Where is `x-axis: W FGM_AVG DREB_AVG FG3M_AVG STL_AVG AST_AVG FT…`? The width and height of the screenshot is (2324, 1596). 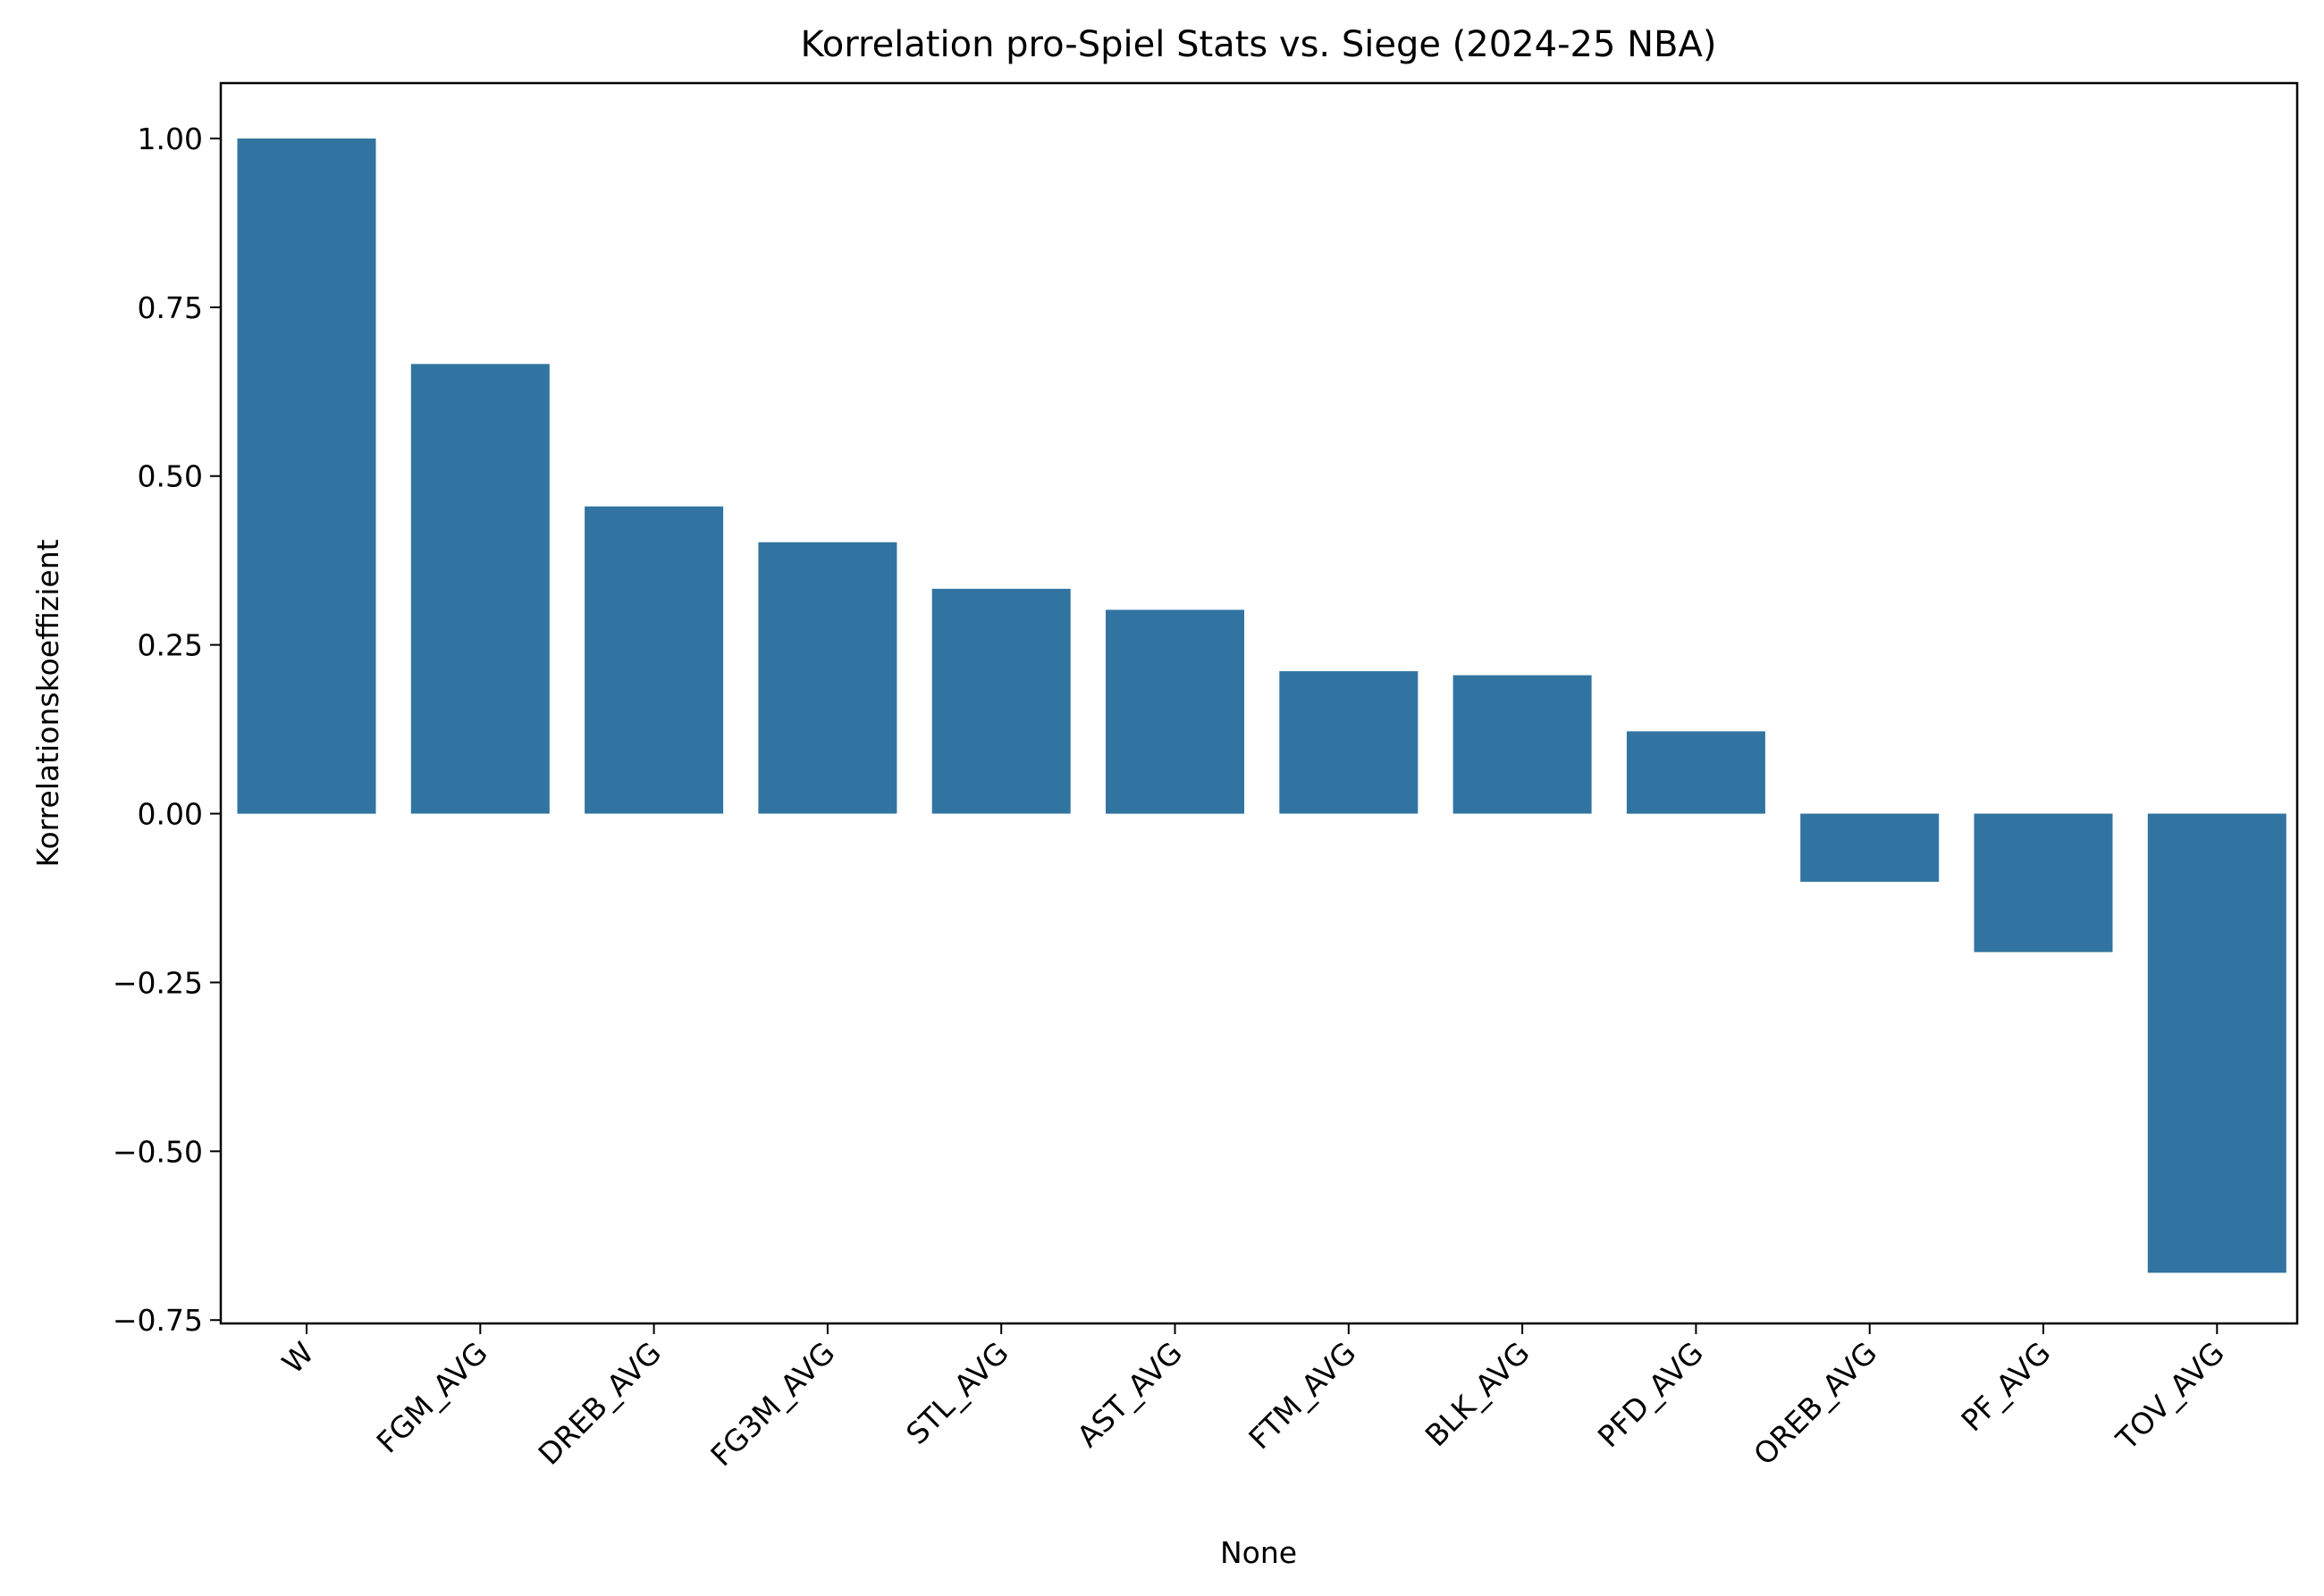 x-axis: W FGM_AVG DREB_AVG FG3M_AVG STL_AVG AST_AVG FT… is located at coordinates (1253, 1398).